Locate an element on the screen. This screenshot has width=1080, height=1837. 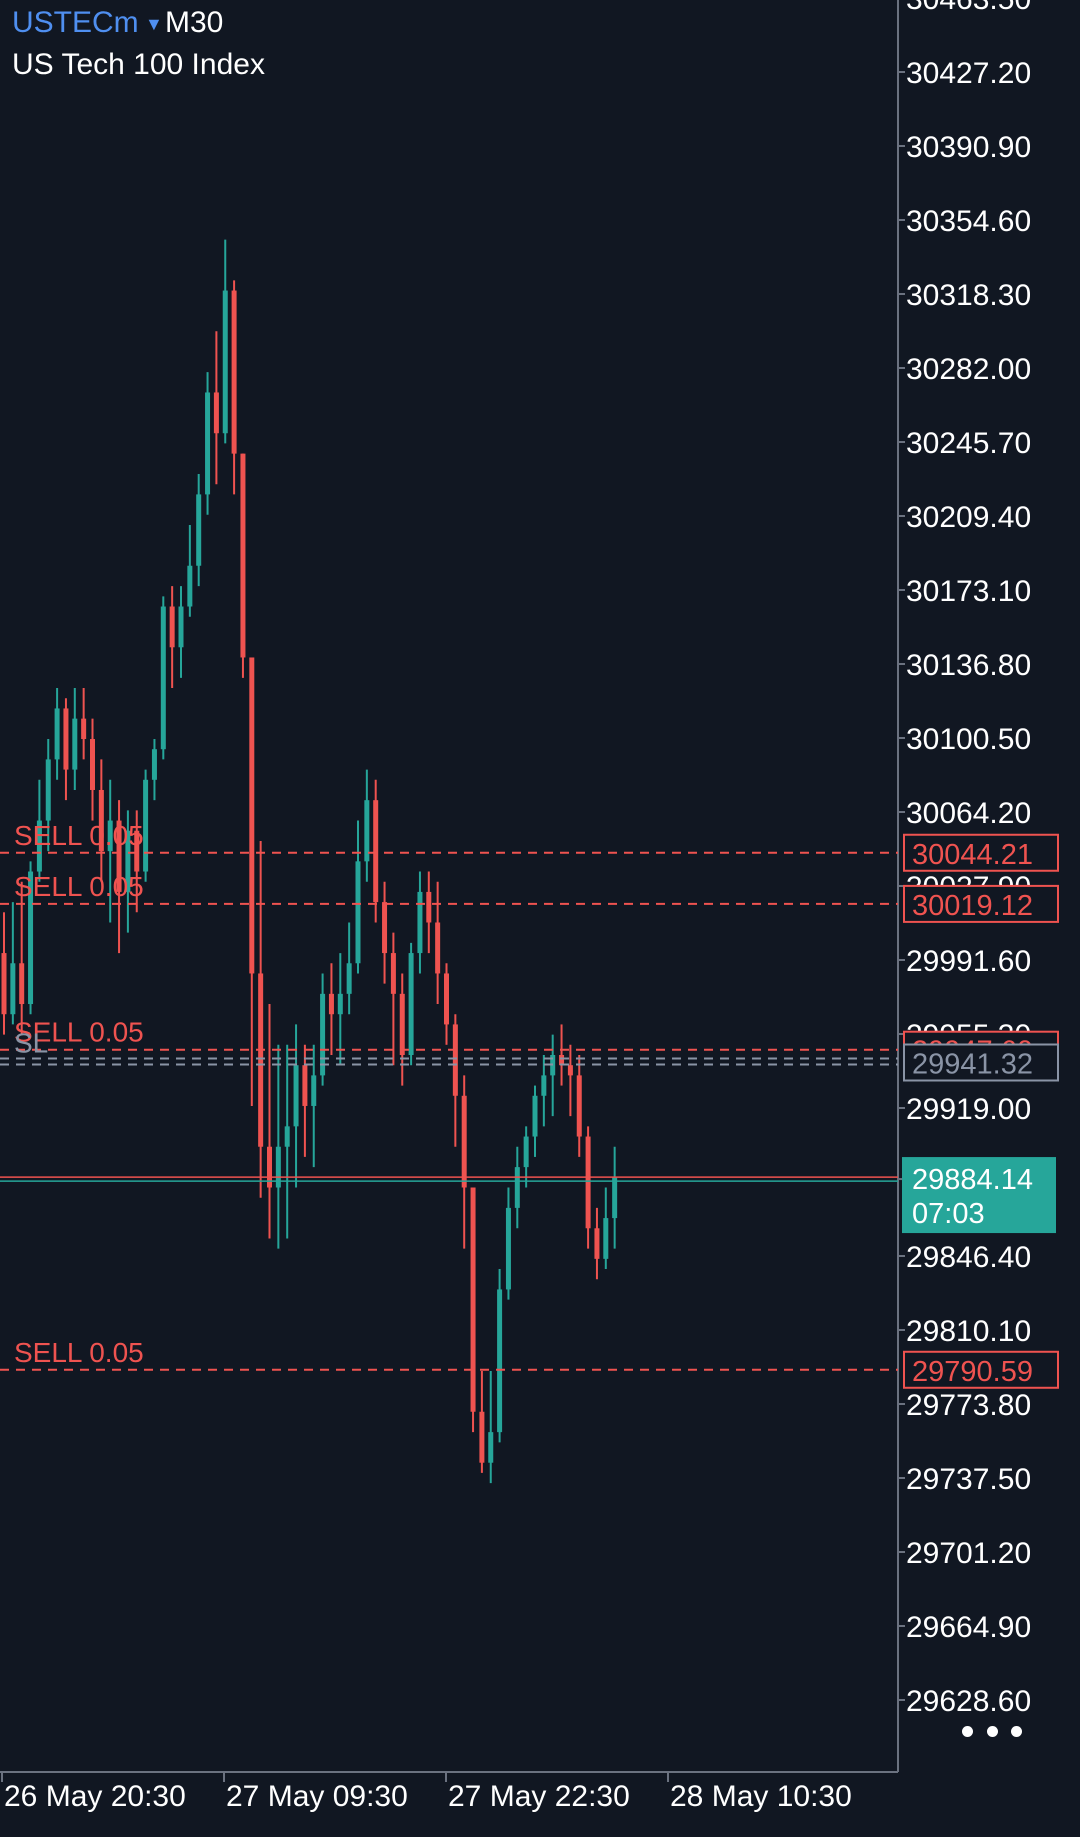
price-tick-label: 30354.60 is located at coordinates (968, 221).